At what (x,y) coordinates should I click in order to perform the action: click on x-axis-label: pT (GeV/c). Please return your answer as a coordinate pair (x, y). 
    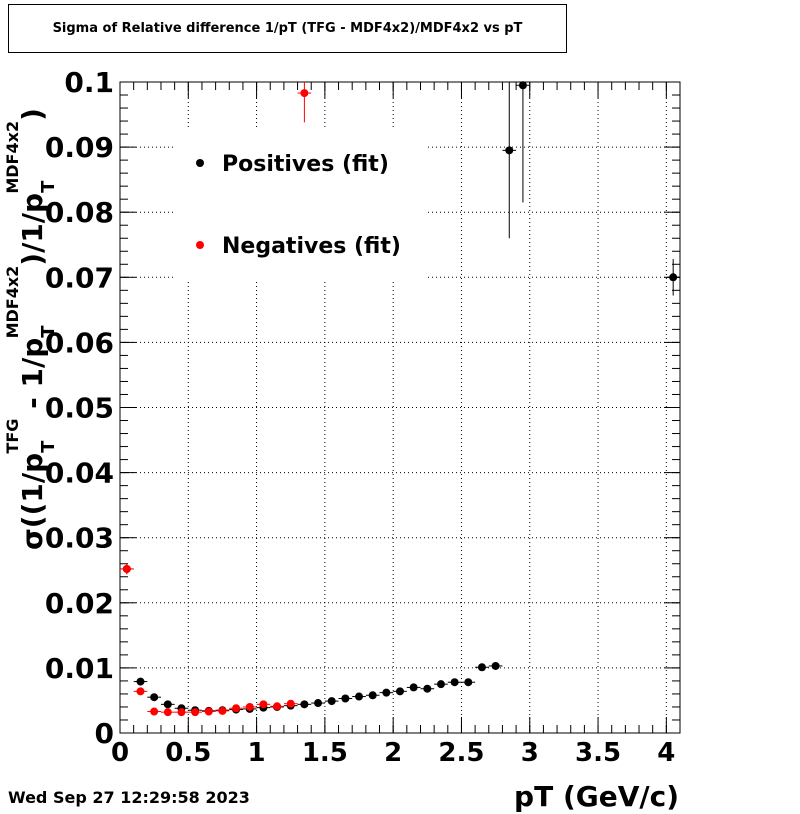
    Looking at the image, I should click on (596, 796).